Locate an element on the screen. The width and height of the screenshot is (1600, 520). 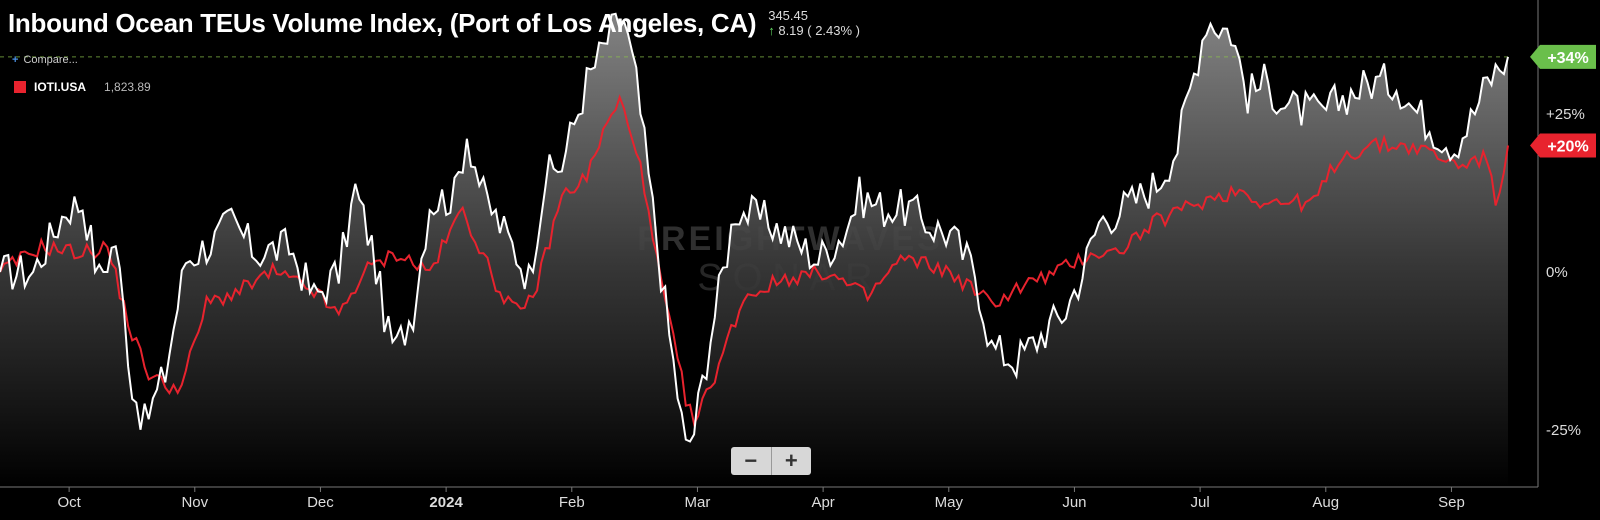
legend-symbol: IOTI.USA is located at coordinates (60, 87).